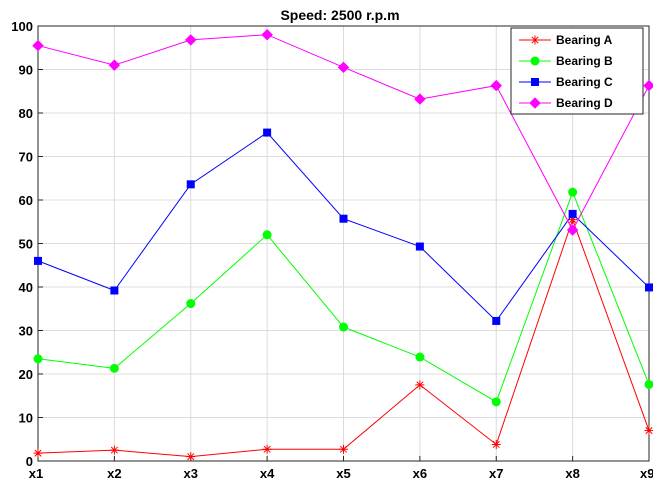 This screenshot has width=653, height=490. Describe the element at coordinates (114, 473) in the screenshot. I see `x-tick-label: x2` at that location.